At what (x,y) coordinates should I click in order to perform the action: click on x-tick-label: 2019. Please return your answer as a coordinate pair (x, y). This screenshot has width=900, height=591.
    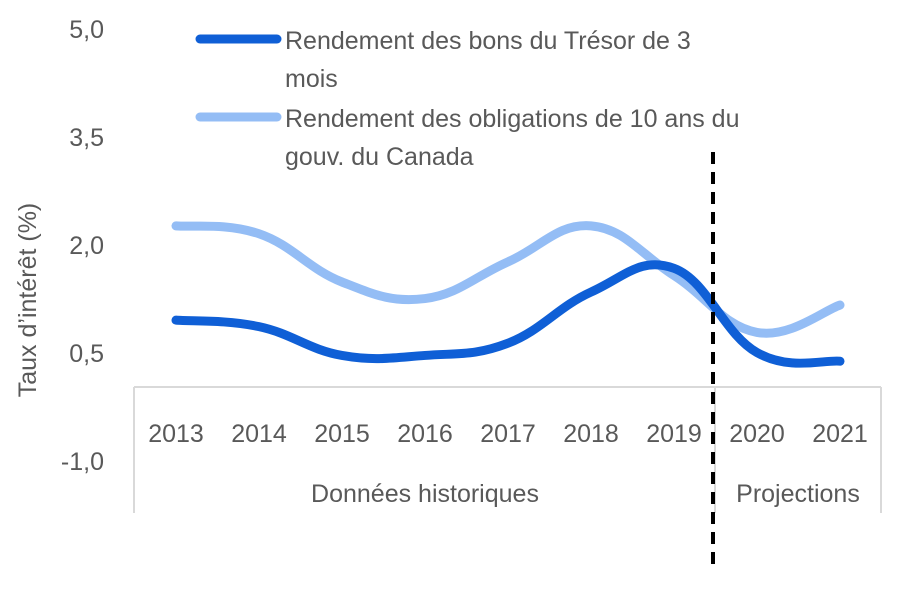
    Looking at the image, I should click on (674, 434).